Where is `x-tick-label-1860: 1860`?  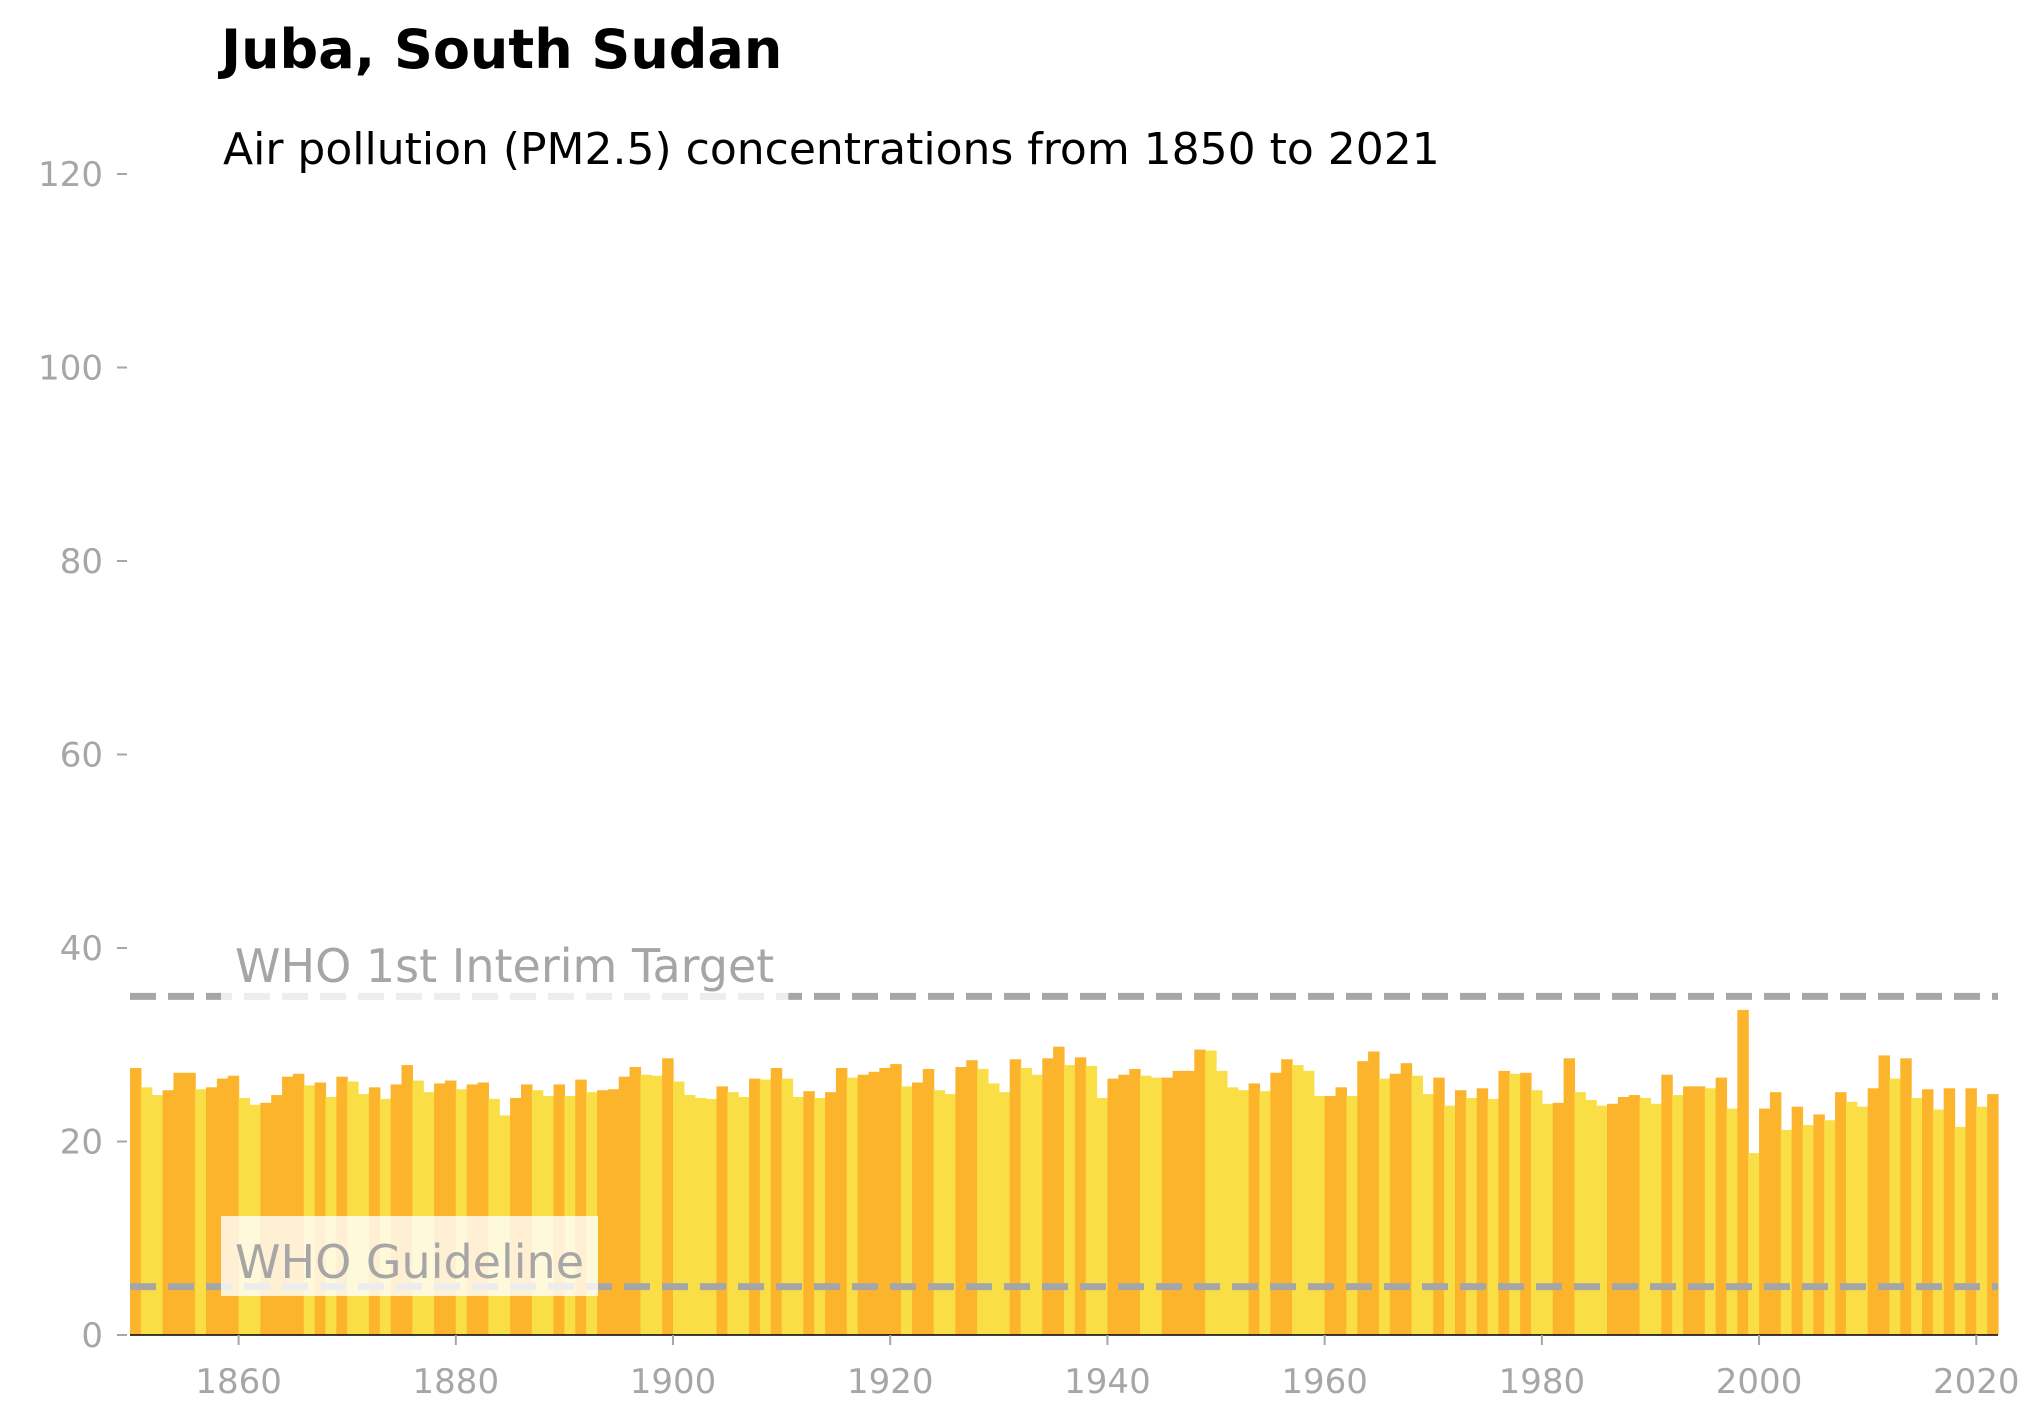 x-tick-label-1860: 1860 is located at coordinates (238, 1382).